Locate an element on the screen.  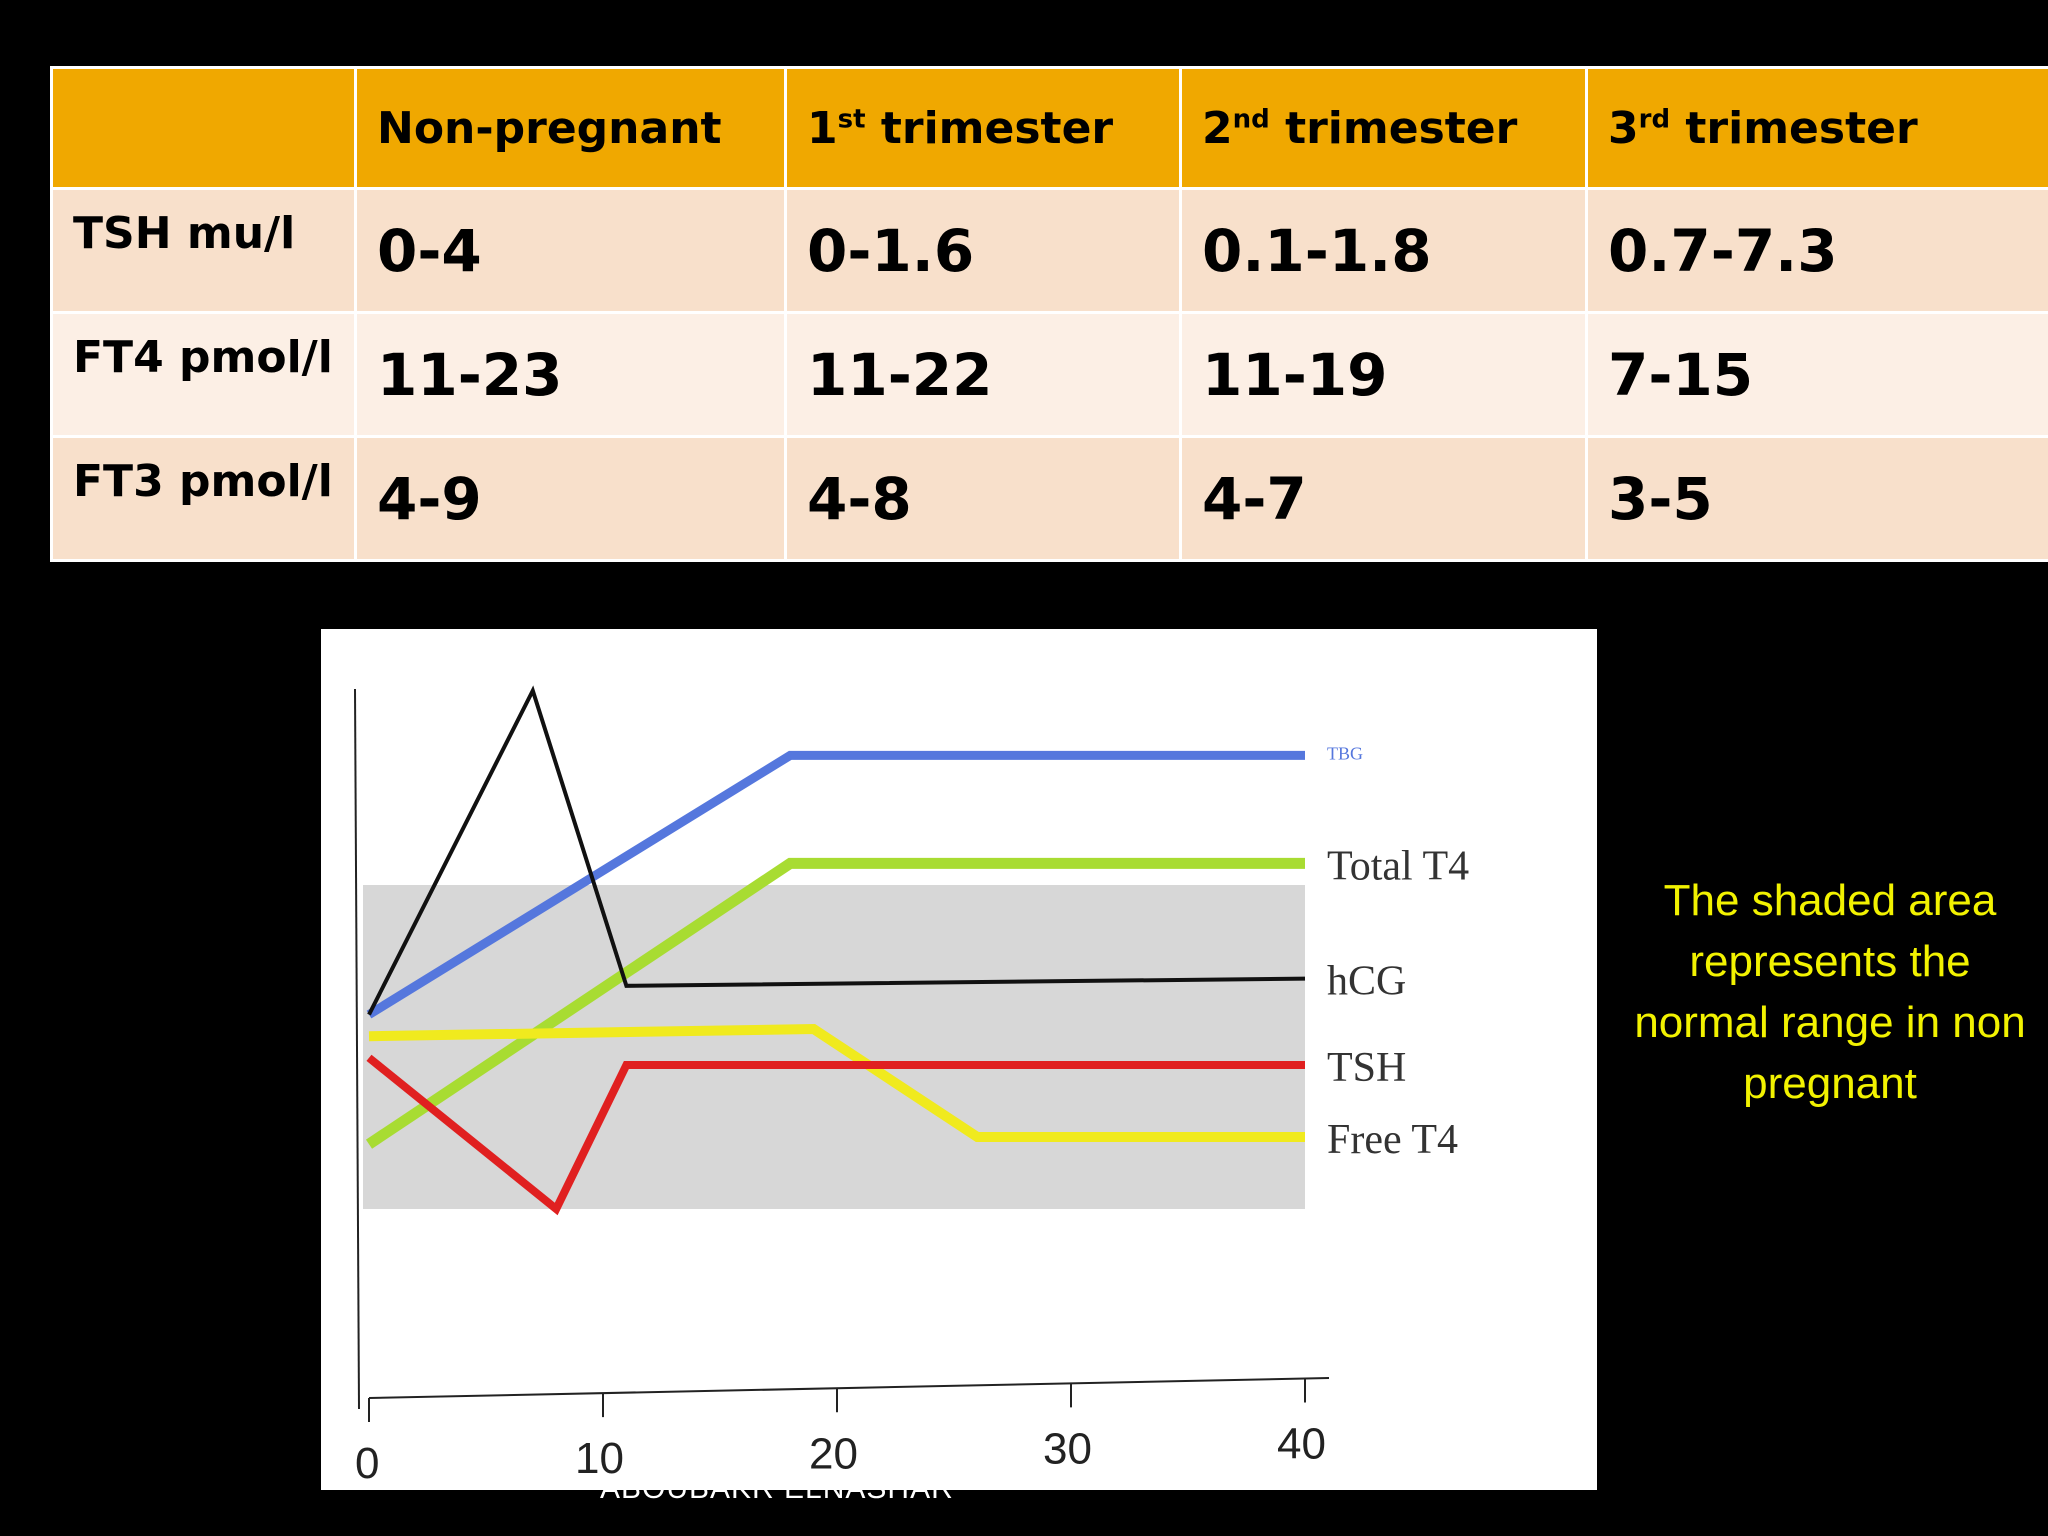
series-line-tbg is located at coordinates (835, 884).